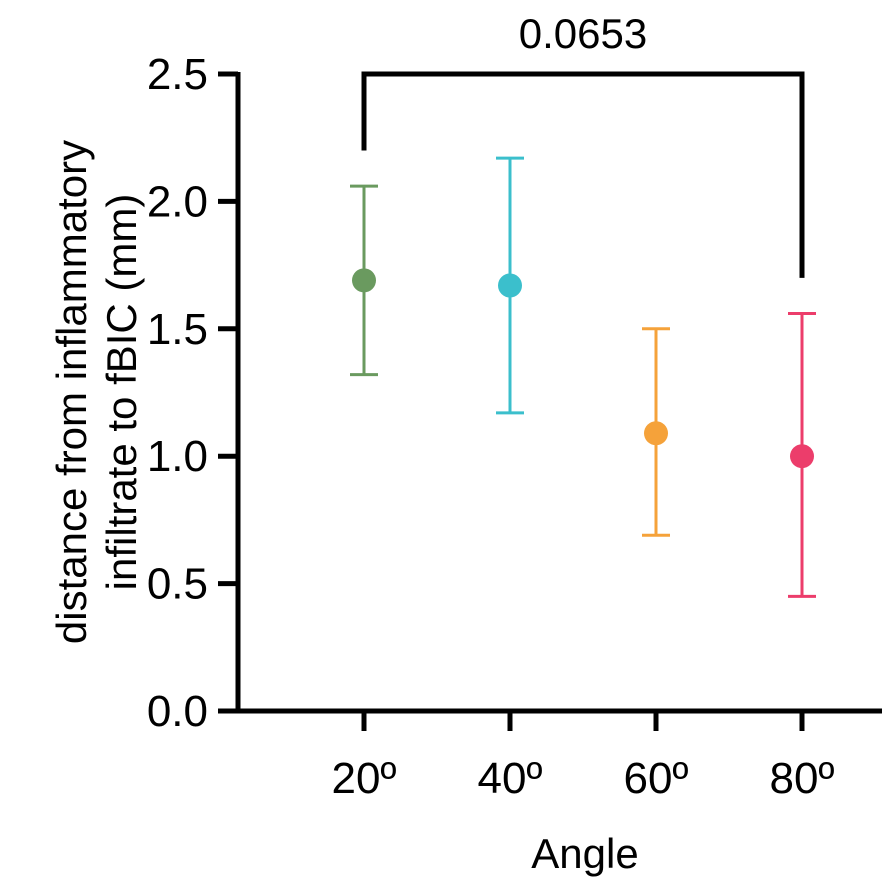 The width and height of the screenshot is (888, 882). What do you see at coordinates (558, 755) in the screenshot?
I see `x-axis: 20º 40º 60º 80º` at bounding box center [558, 755].